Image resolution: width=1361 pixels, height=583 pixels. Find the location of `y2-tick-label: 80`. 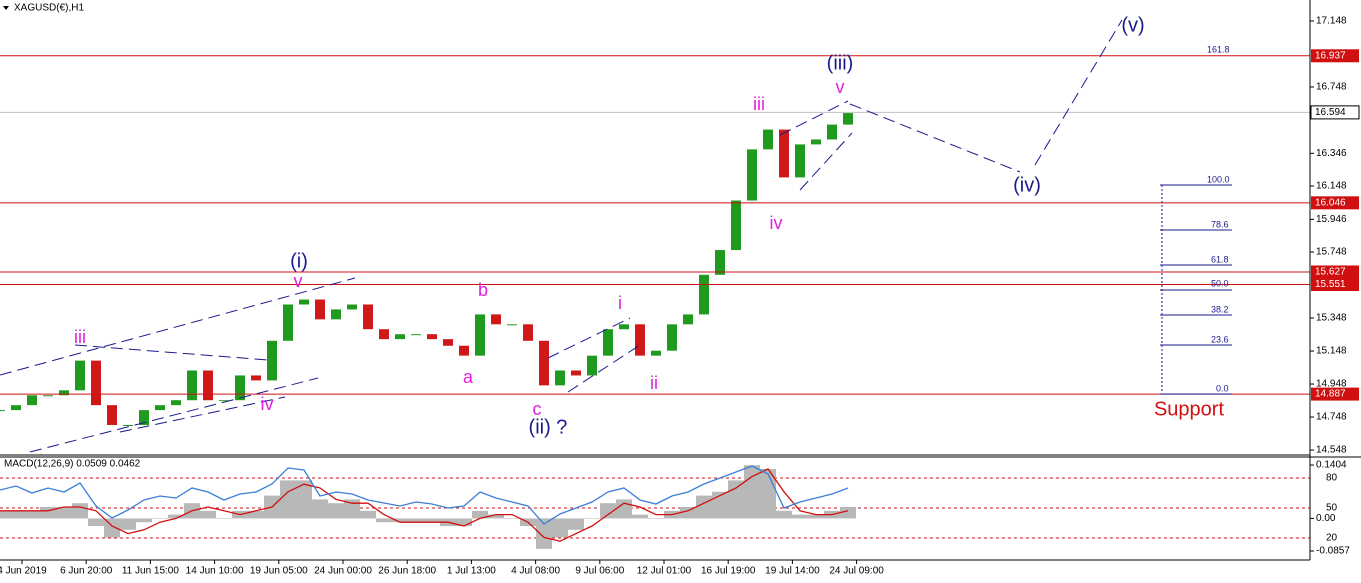

y2-tick-label: 80 is located at coordinates (1332, 478).